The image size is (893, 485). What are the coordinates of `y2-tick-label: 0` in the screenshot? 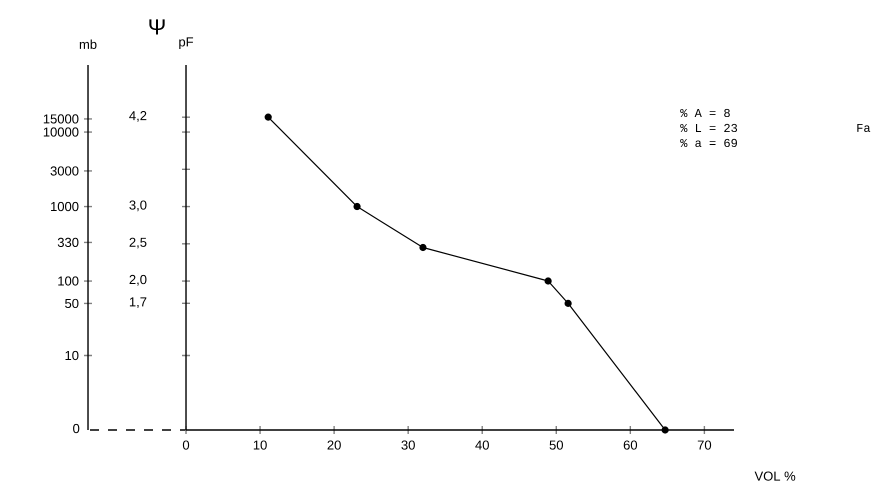 It's located at (76, 429).